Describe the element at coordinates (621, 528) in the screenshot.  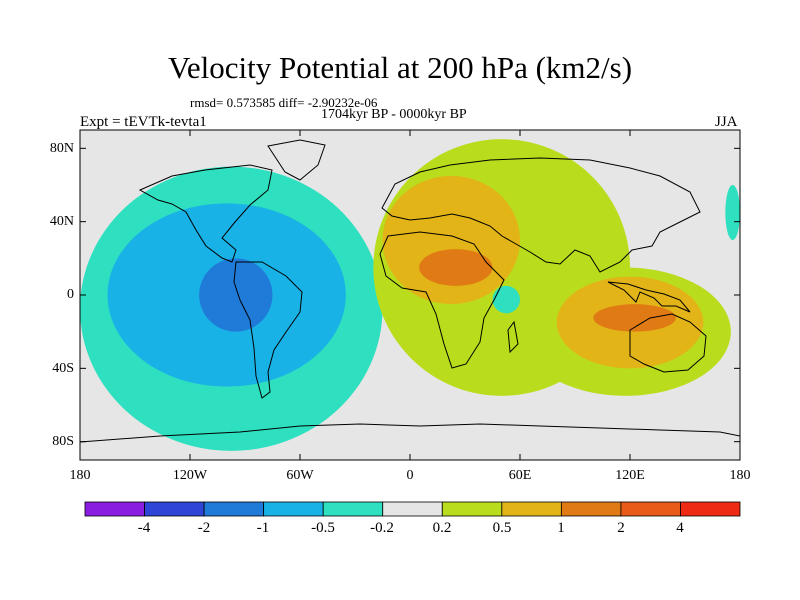
I see `colorbar-label: 2` at that location.